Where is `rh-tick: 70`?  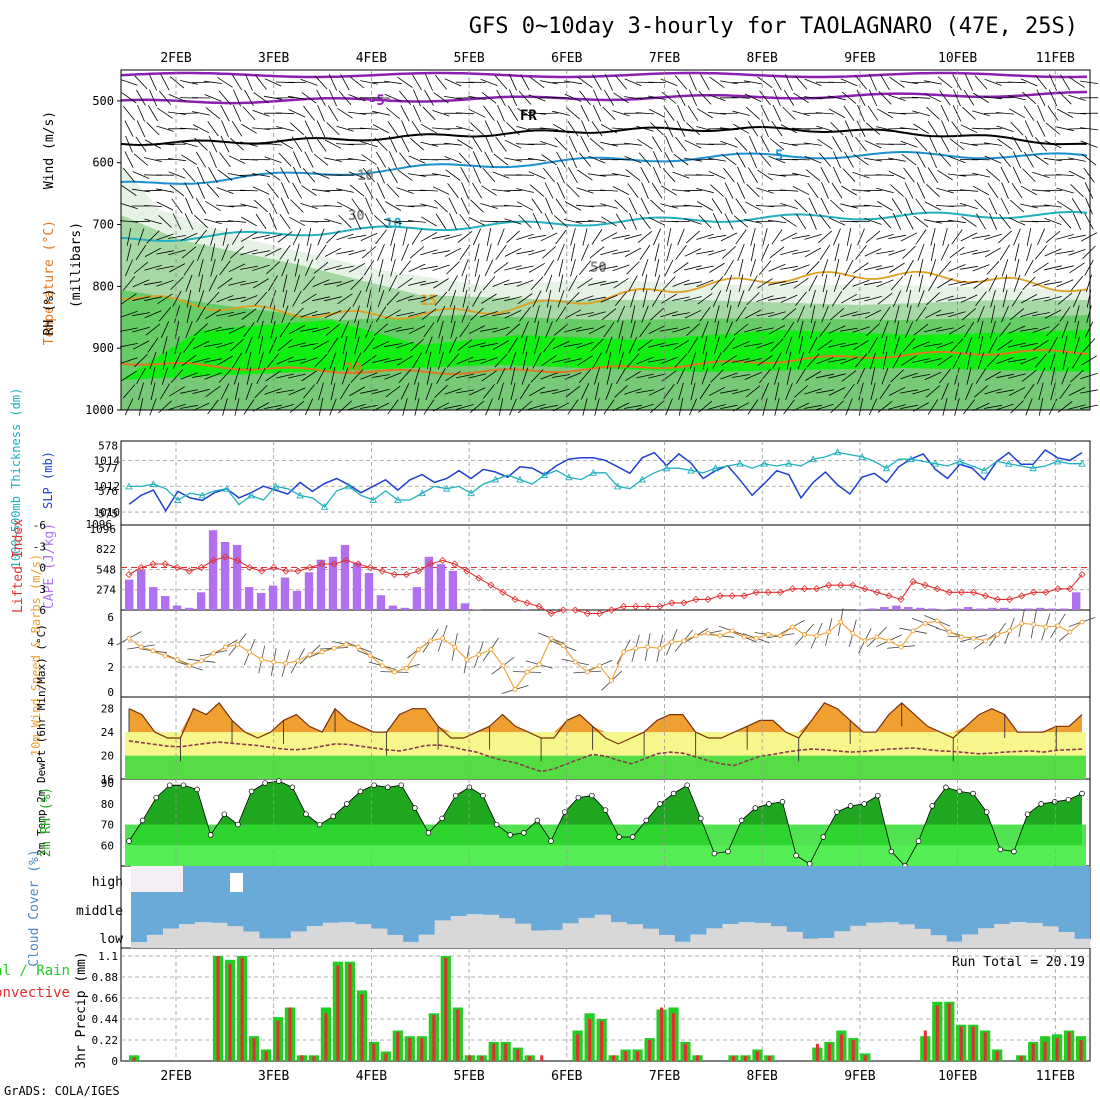
rh-tick: 70 is located at coordinates (107, 825).